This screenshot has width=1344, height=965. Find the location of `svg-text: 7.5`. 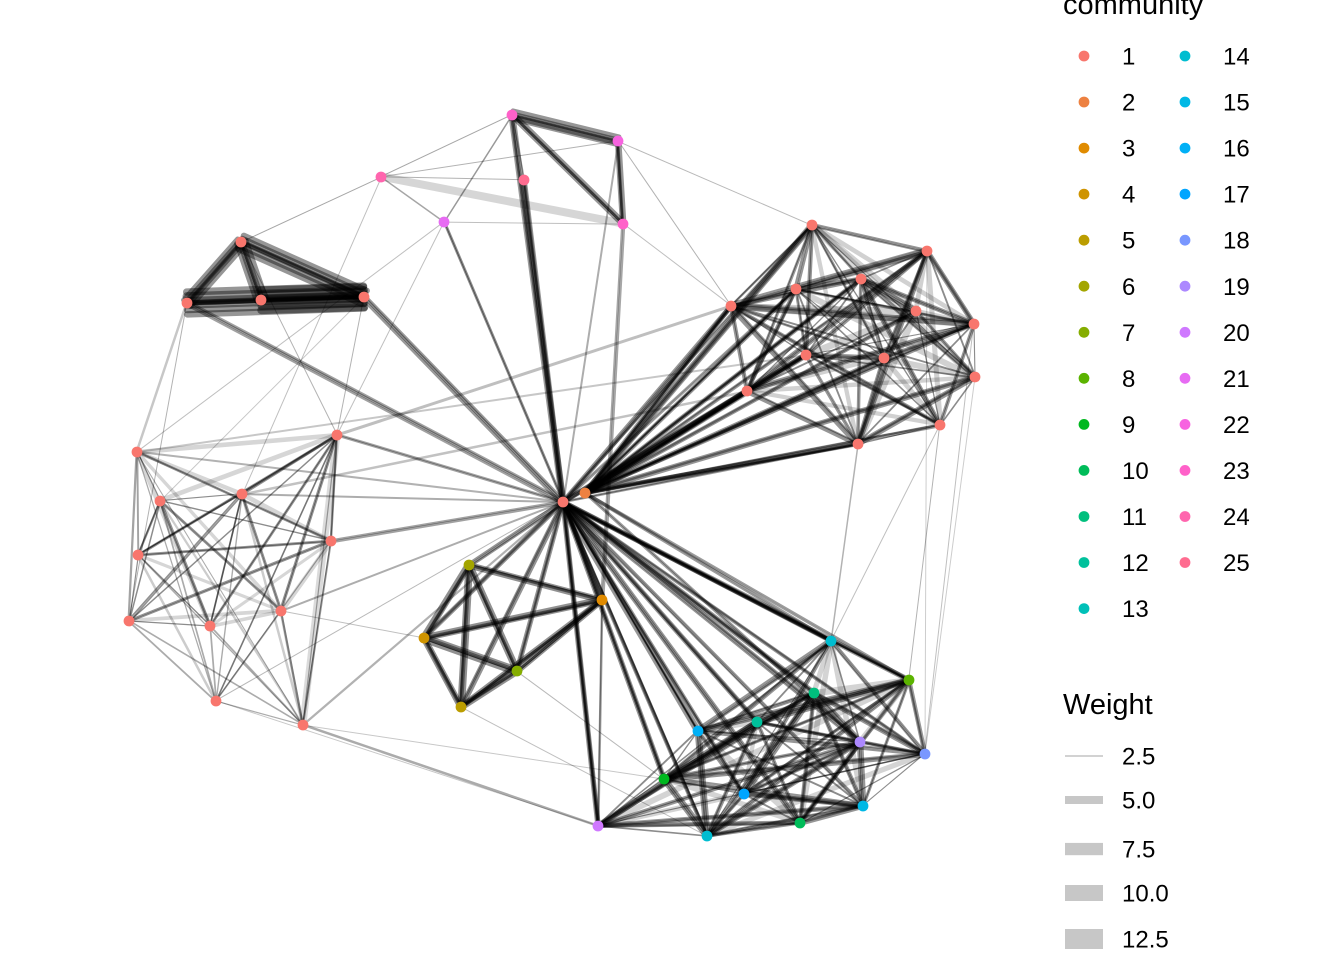

svg-text: 7.5 is located at coordinates (1138, 850).